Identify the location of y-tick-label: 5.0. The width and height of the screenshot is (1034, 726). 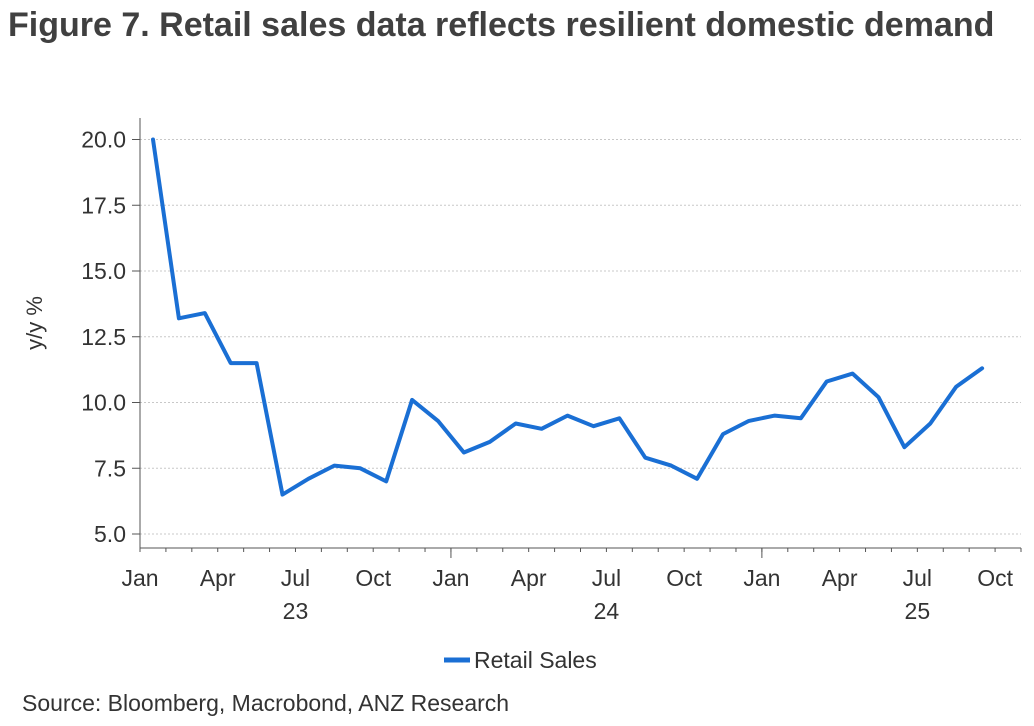
(110, 534).